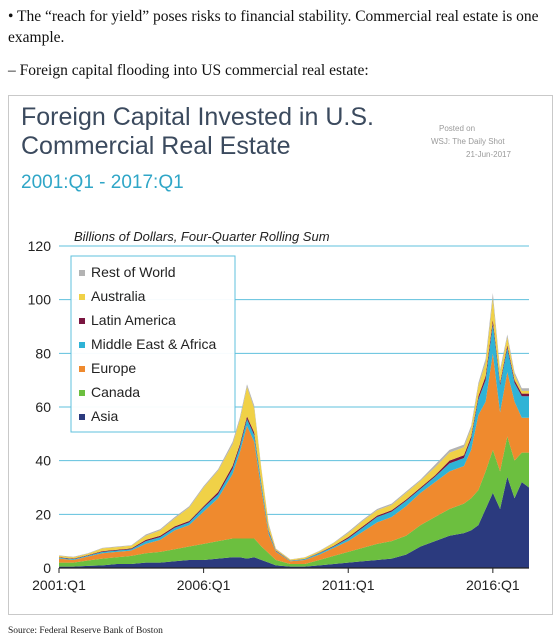  Describe the element at coordinates (43, 461) in the screenshot. I see `y-tick-label: 40` at that location.